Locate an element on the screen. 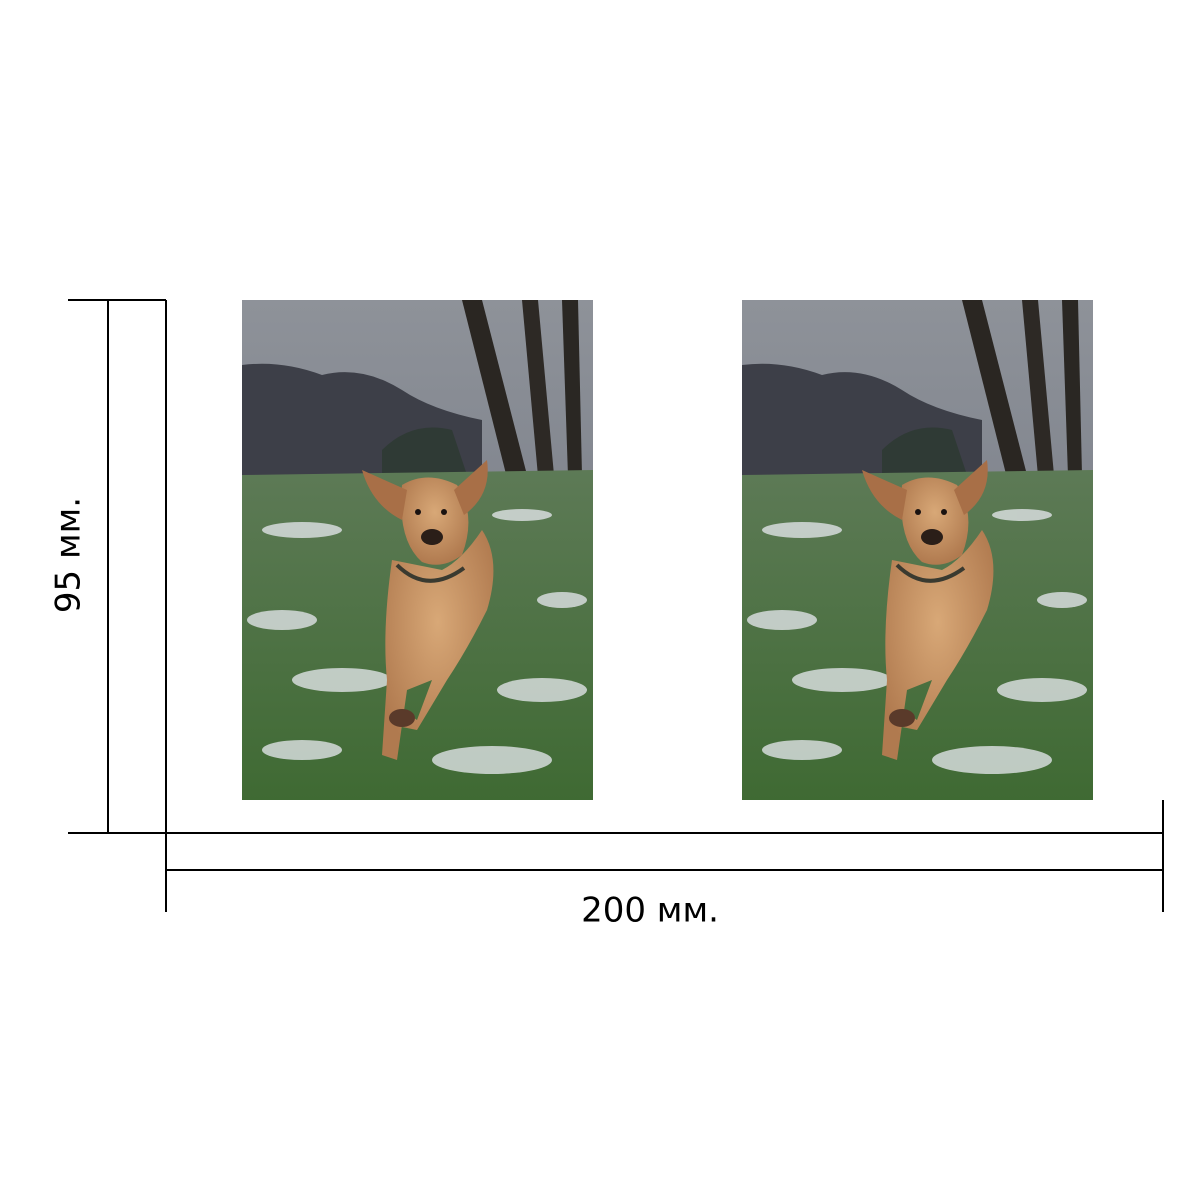 The height and width of the screenshot is (1200, 1200). width-dimension: 200 мм. is located at coordinates (664, 865).